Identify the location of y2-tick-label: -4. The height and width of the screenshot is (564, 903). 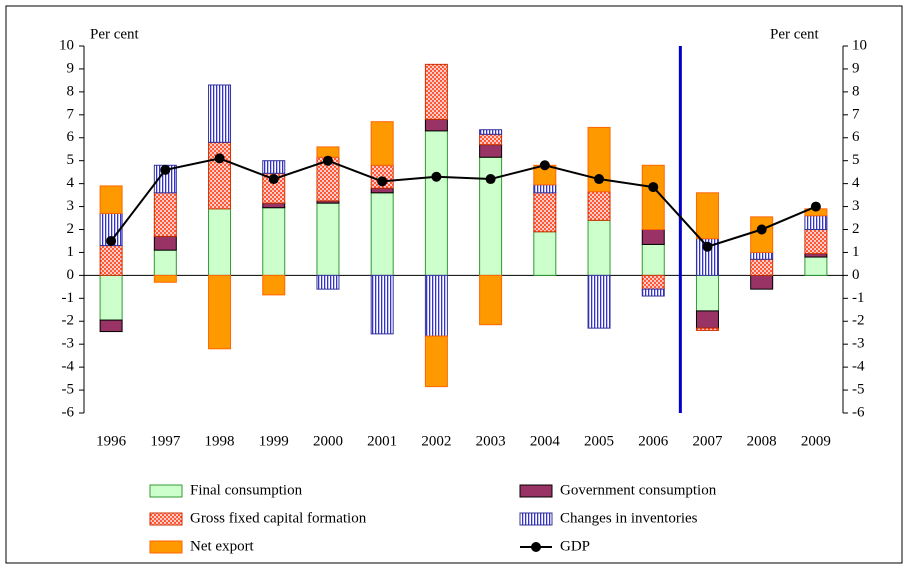
(858, 367).